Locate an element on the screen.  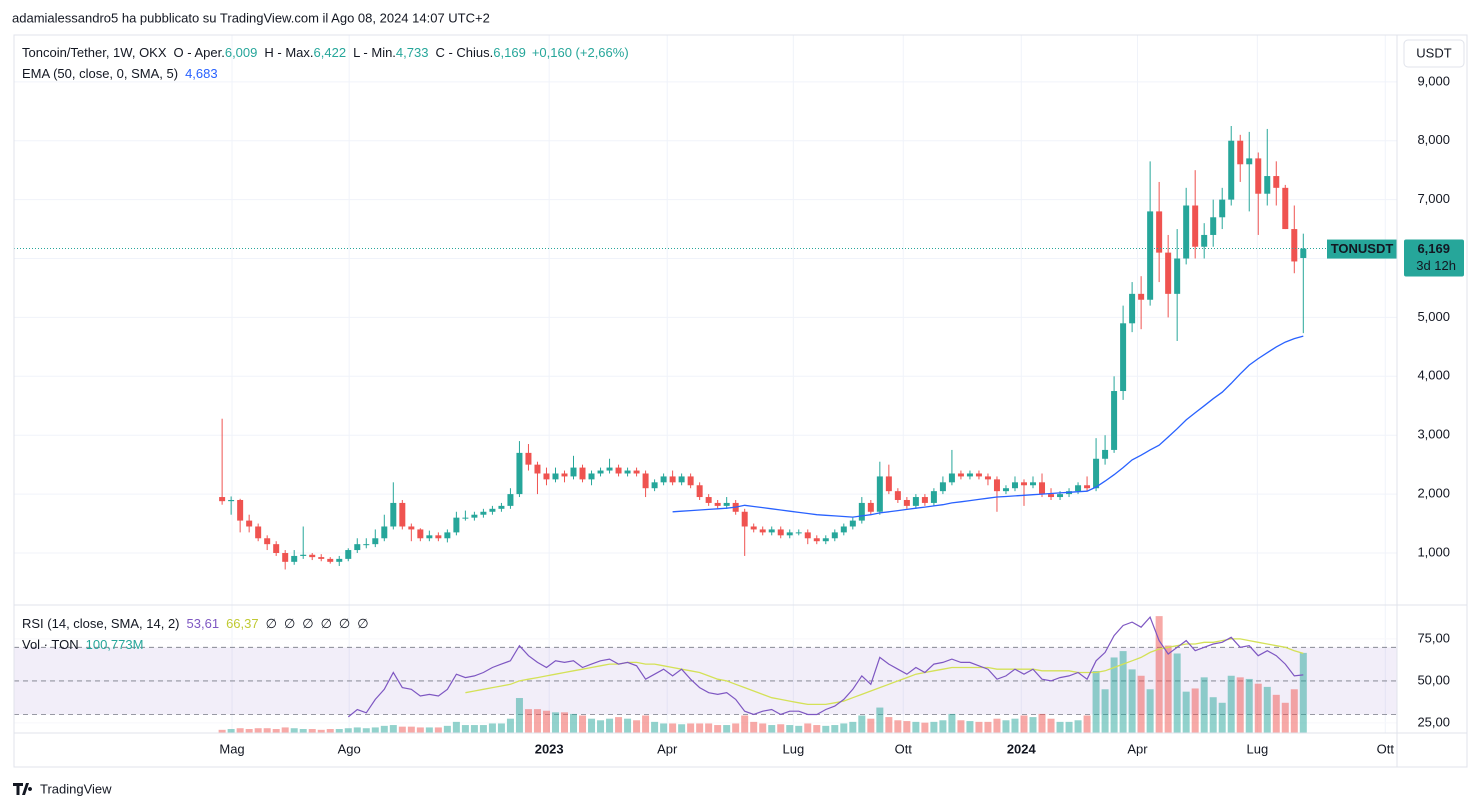
x-tick-label: Mag is located at coordinates (231, 748).